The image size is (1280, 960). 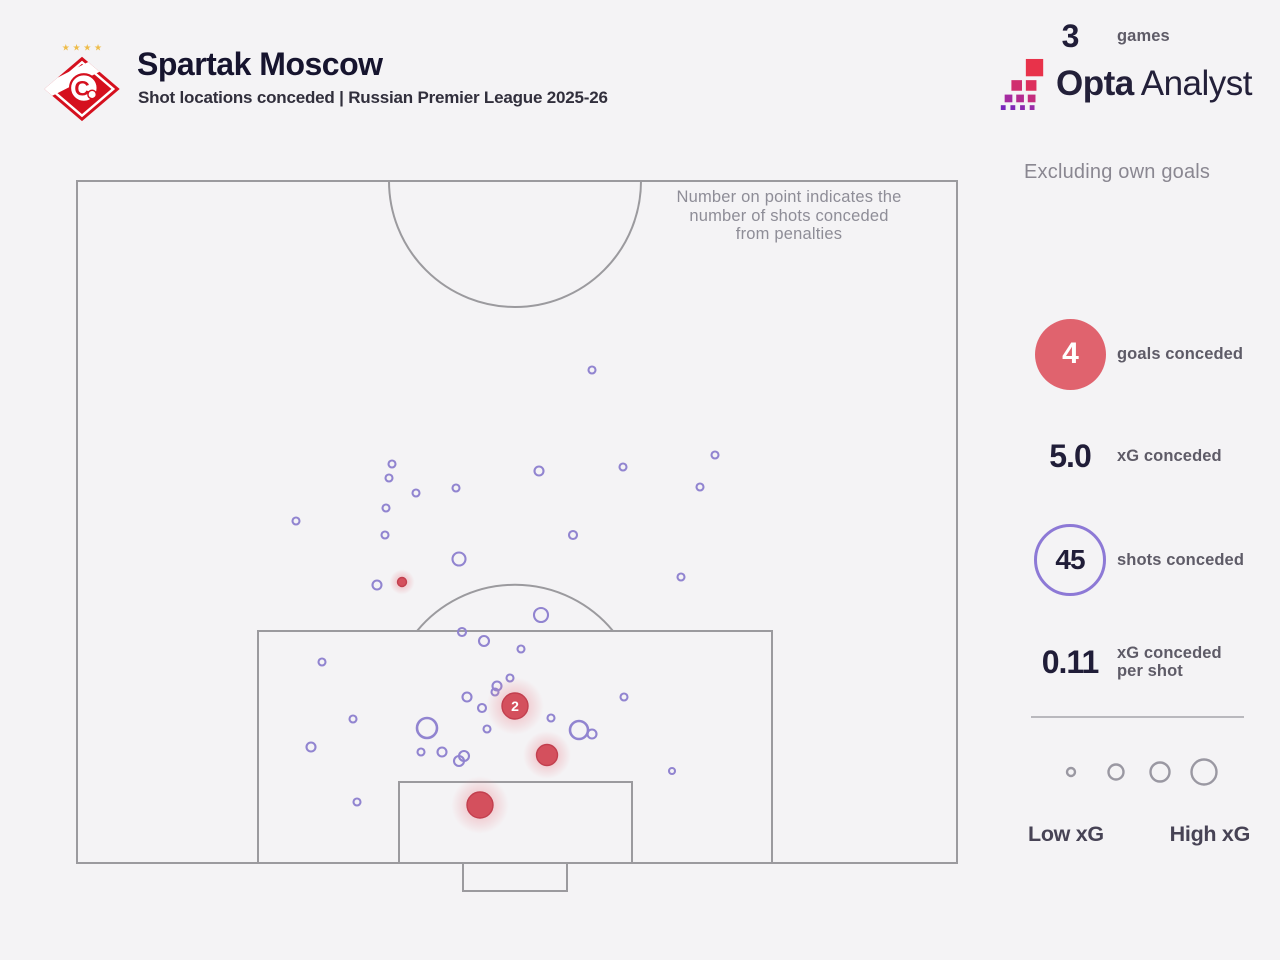 What do you see at coordinates (1181, 560) in the screenshot?
I see `shots-conceded-label: shots conceded` at bounding box center [1181, 560].